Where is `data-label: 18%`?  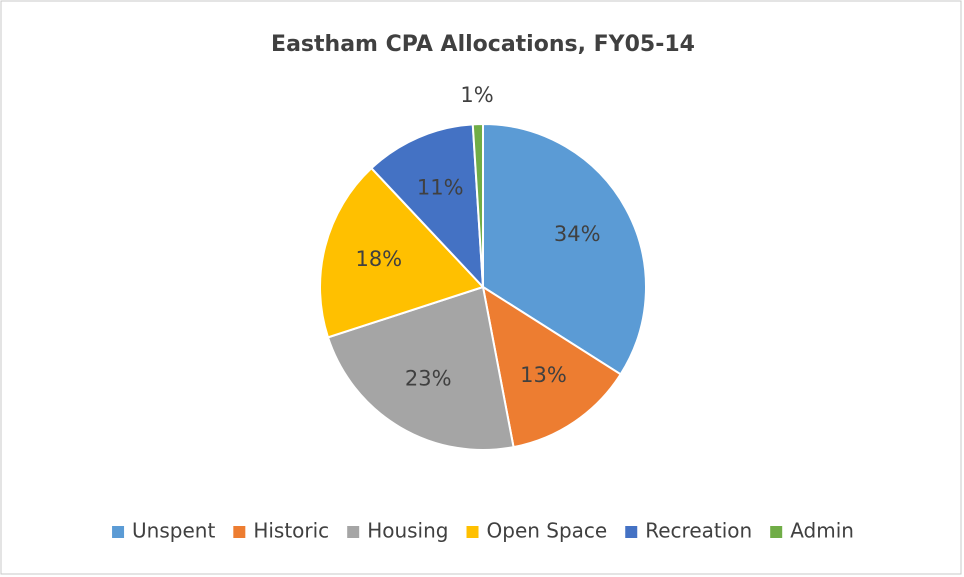 data-label: 18% is located at coordinates (378, 259).